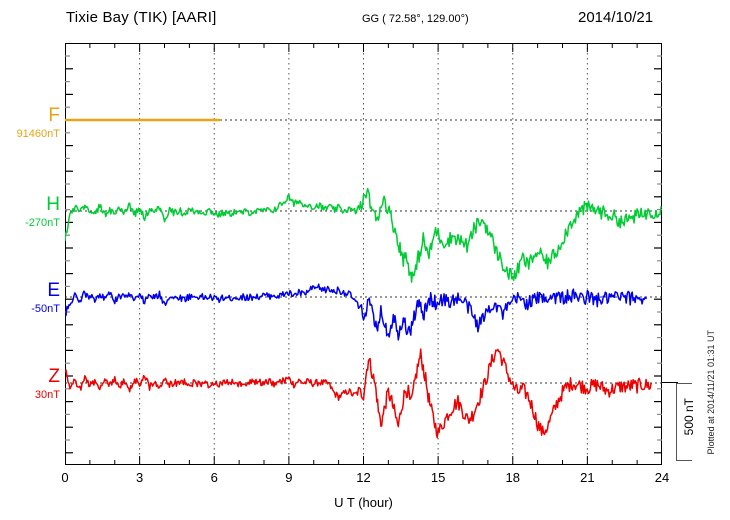 The width and height of the screenshot is (730, 520). I want to click on component-value-f: 91460nT, so click(38, 134).